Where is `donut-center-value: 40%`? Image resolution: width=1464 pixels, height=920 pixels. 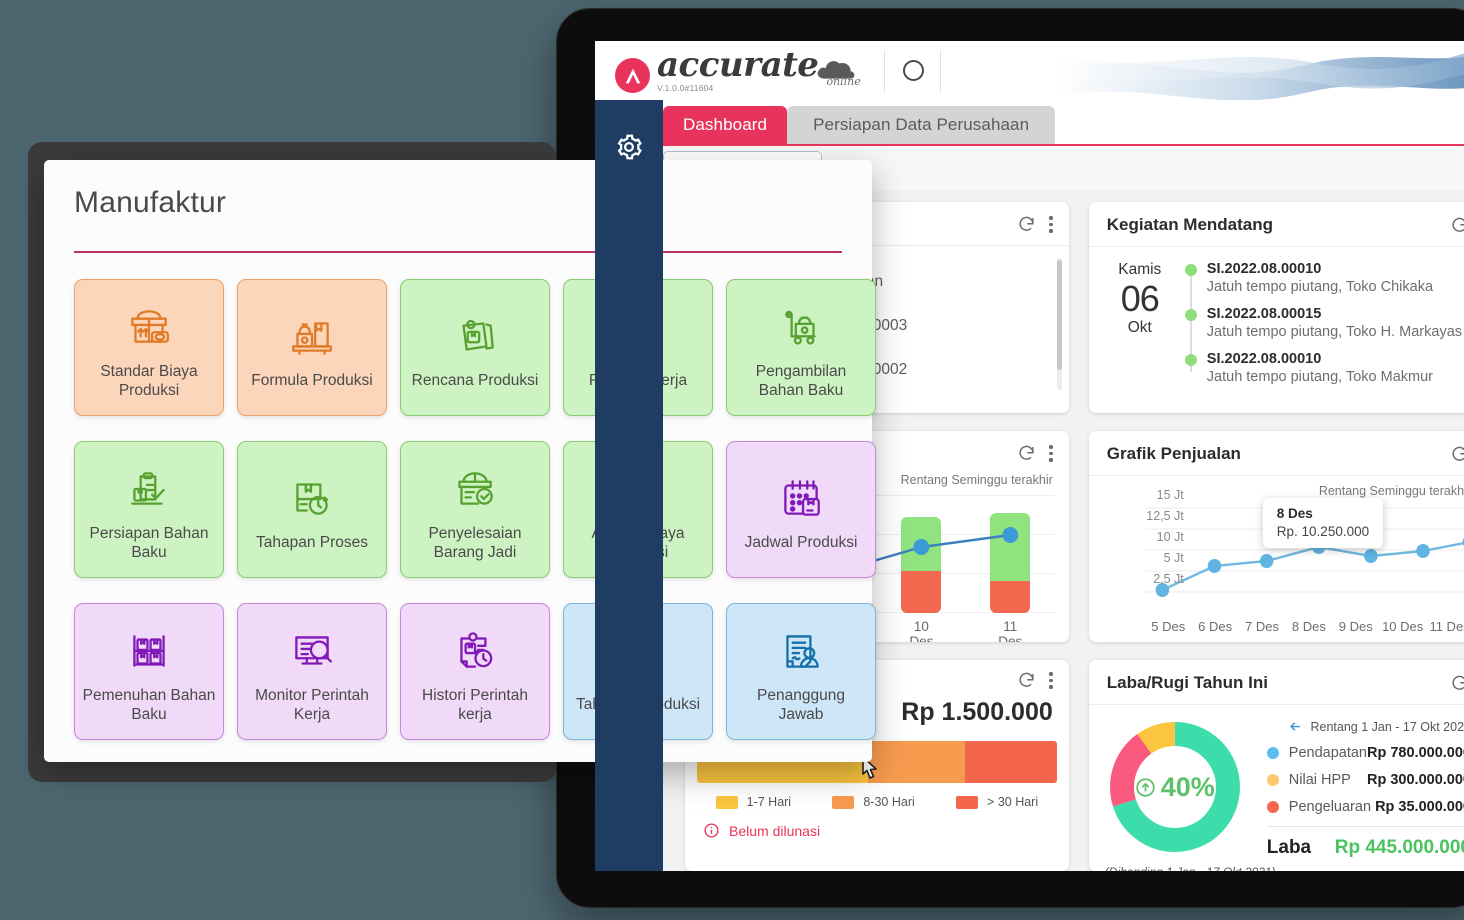
donut-center-value: 40% is located at coordinates (1175, 787).